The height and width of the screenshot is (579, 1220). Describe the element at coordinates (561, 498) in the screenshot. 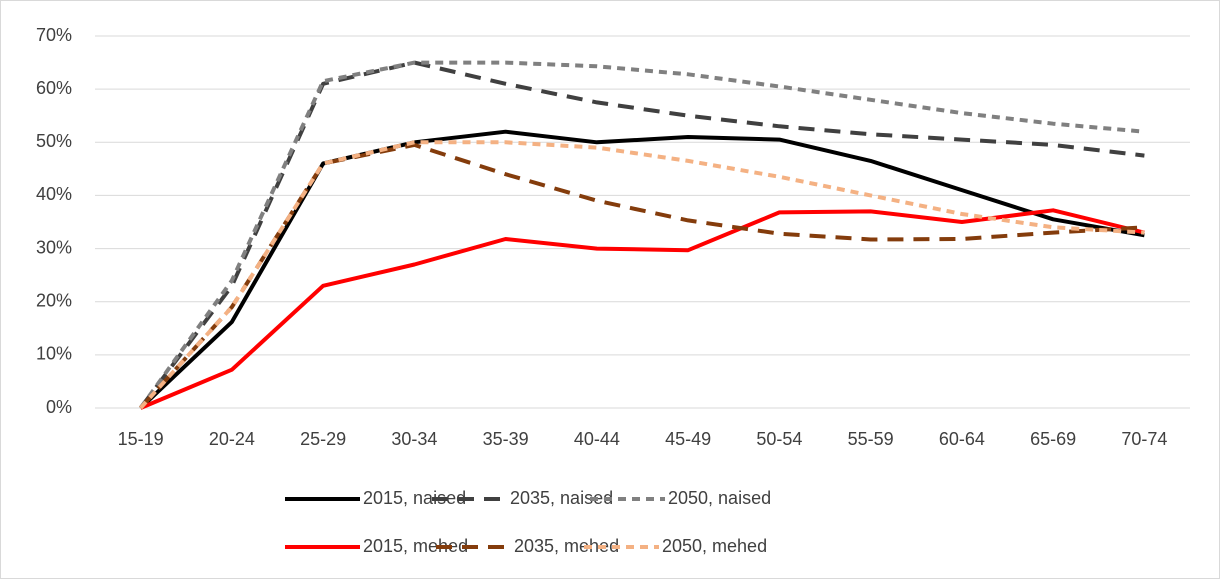

I see `legend-label: 2035, naised` at that location.